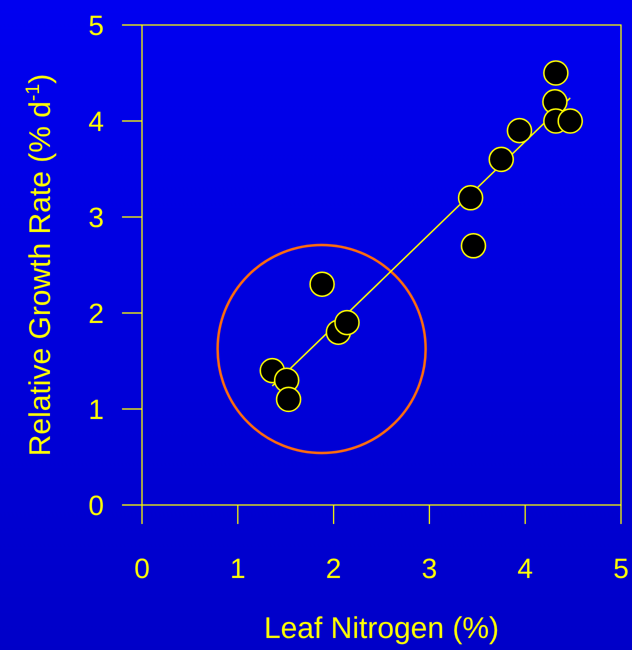 The height and width of the screenshot is (650, 632). Describe the element at coordinates (525, 568) in the screenshot. I see `x-tick-label: 4` at that location.